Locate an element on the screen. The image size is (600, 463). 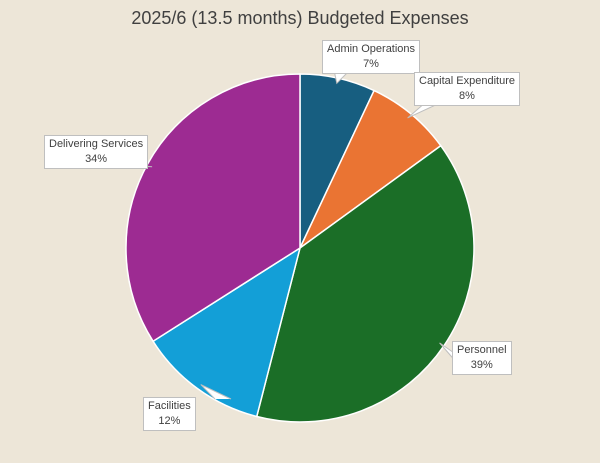
data-label-value: 34% is located at coordinates (96, 159).